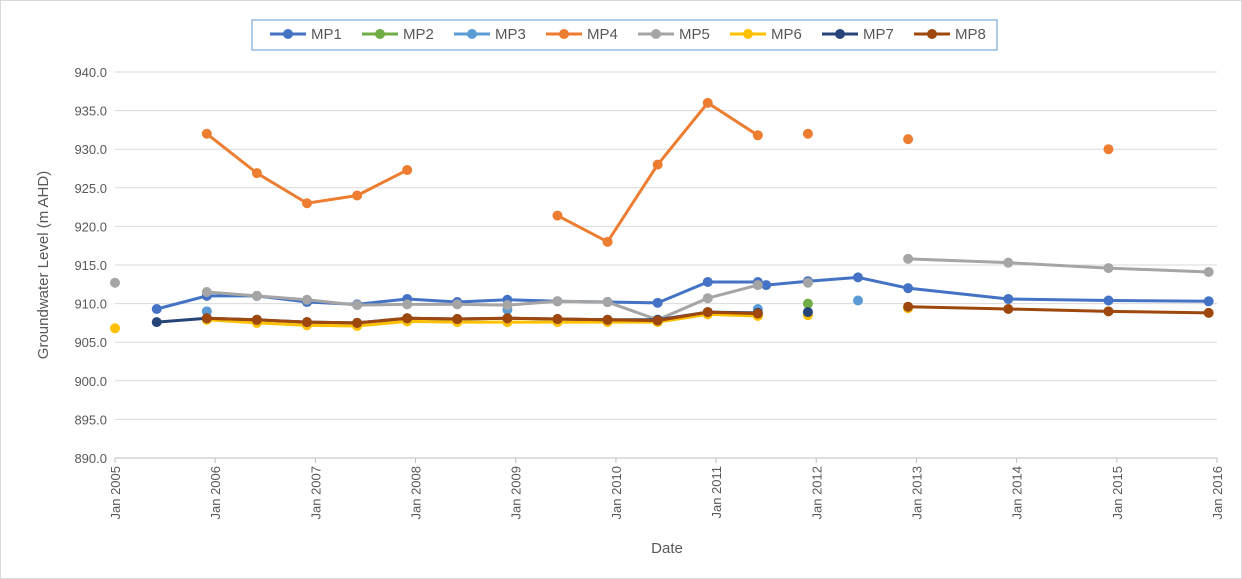 The image size is (1242, 579). Describe the element at coordinates (667, 548) in the screenshot. I see `x-axis-title: Date` at that location.